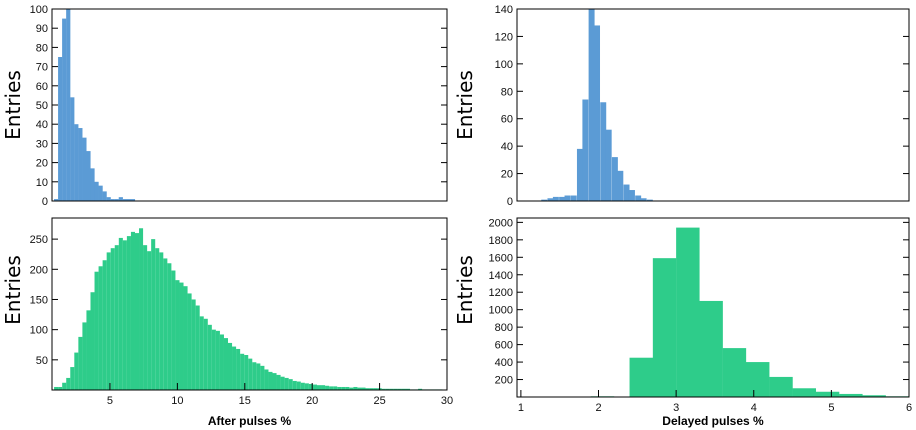 This screenshot has height=430, width=916. Describe the element at coordinates (501, 241) in the screenshot. I see `y-tick-label: 1800` at that location.